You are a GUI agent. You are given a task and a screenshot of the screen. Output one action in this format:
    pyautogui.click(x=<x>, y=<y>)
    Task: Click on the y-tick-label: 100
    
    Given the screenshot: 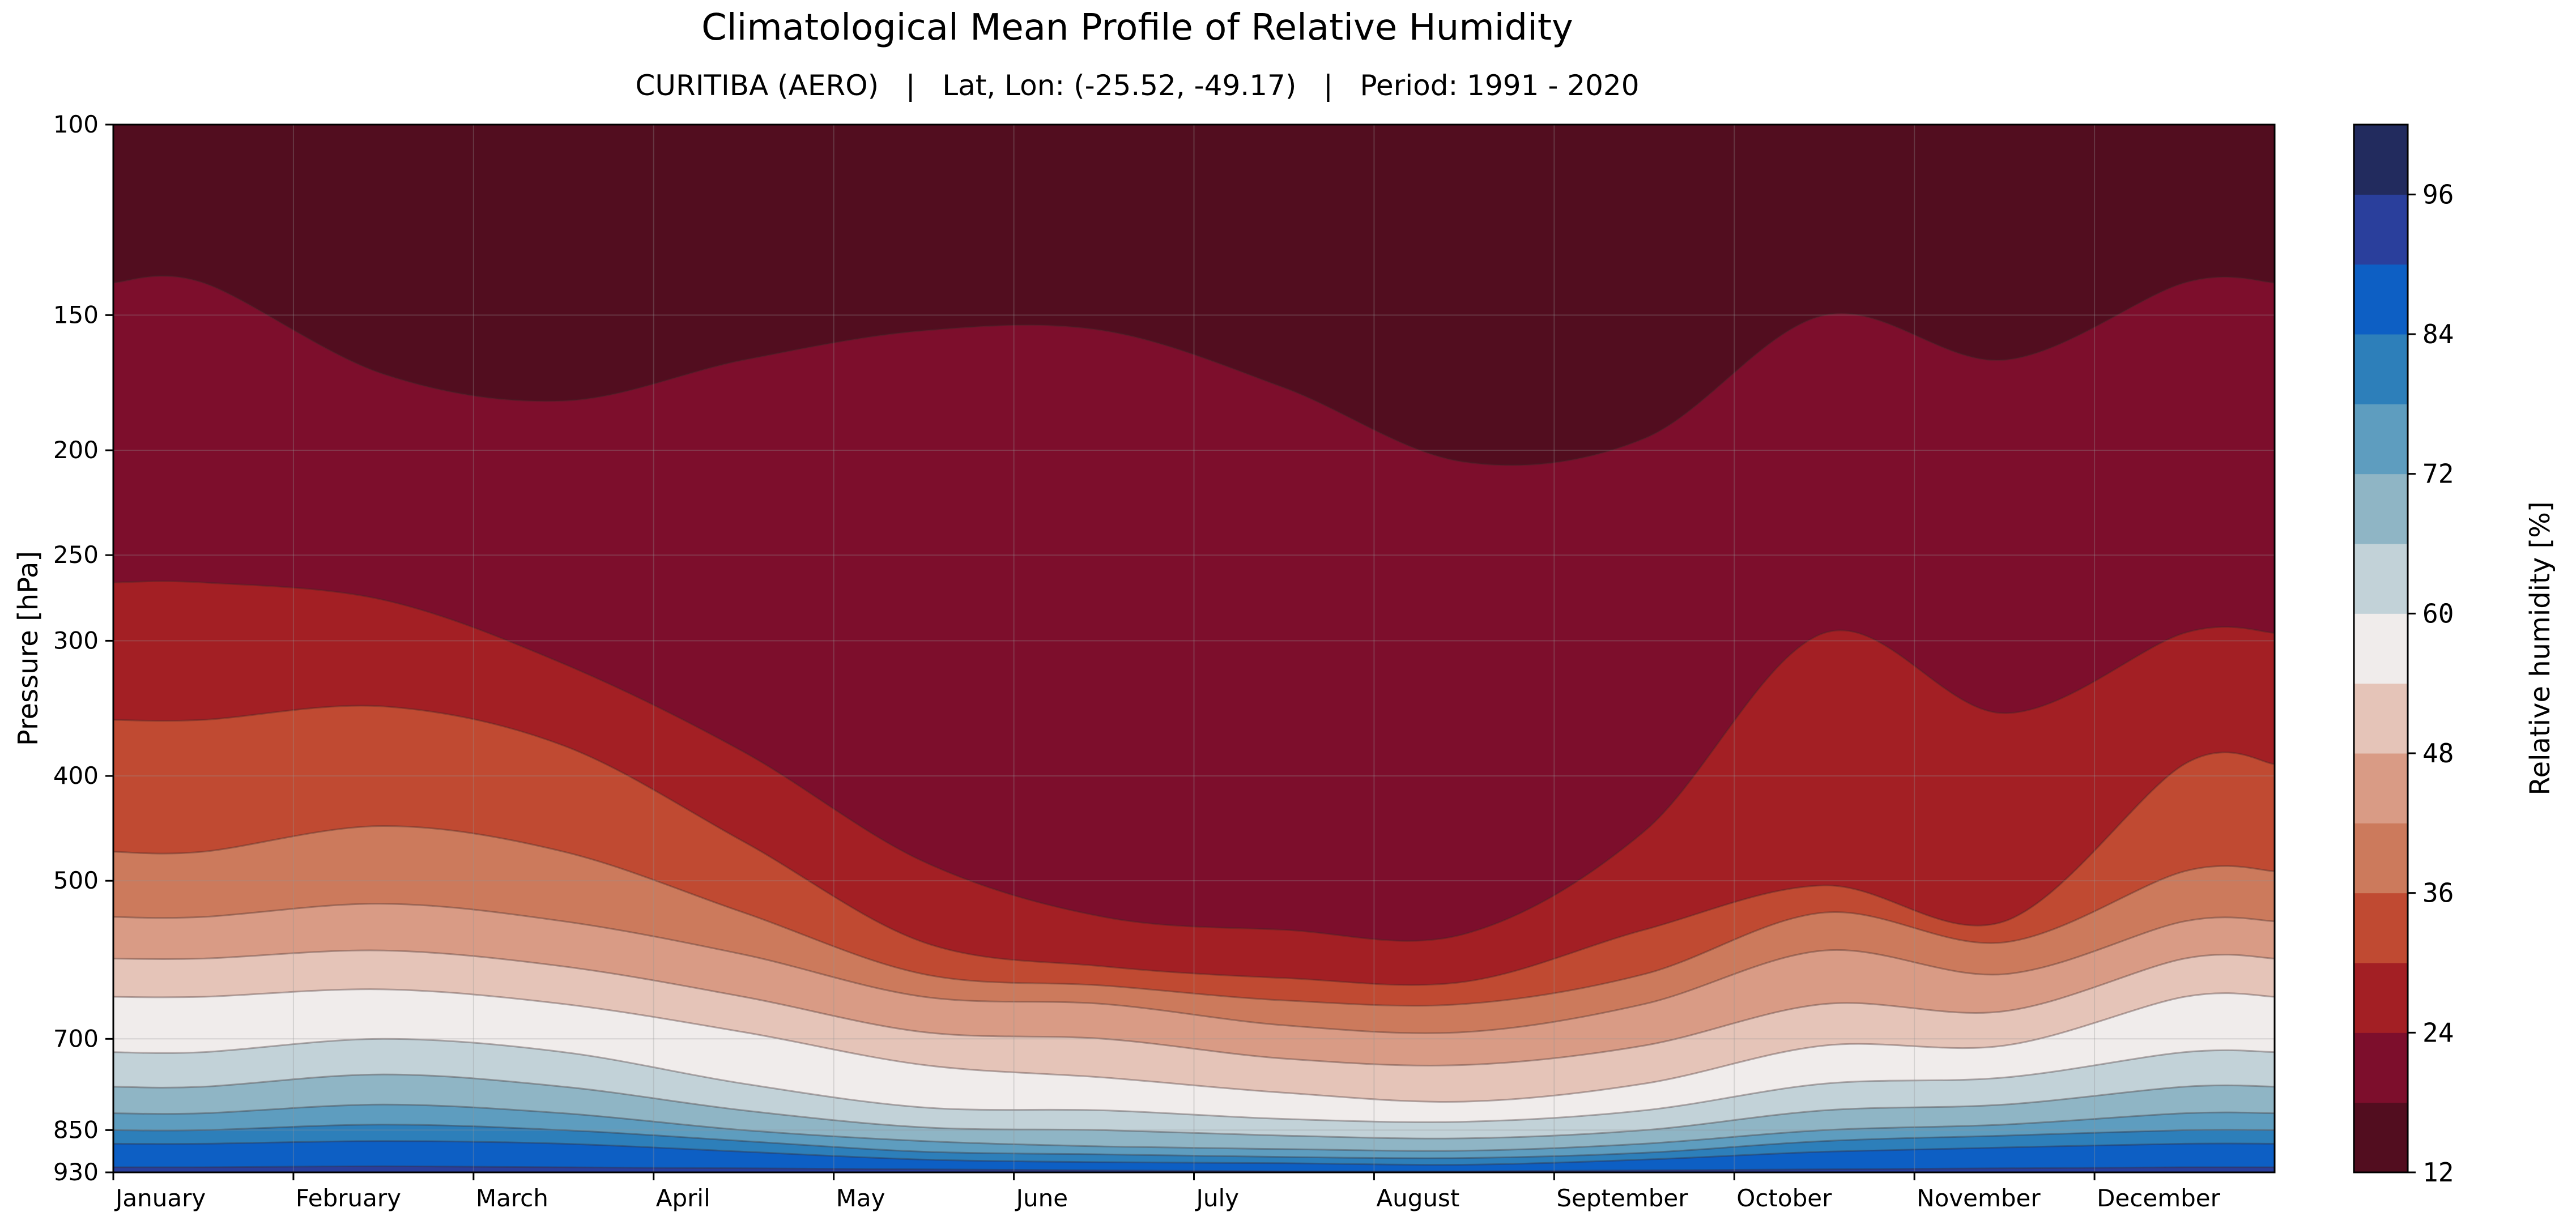 What is the action you would take?
    pyautogui.click(x=76, y=124)
    